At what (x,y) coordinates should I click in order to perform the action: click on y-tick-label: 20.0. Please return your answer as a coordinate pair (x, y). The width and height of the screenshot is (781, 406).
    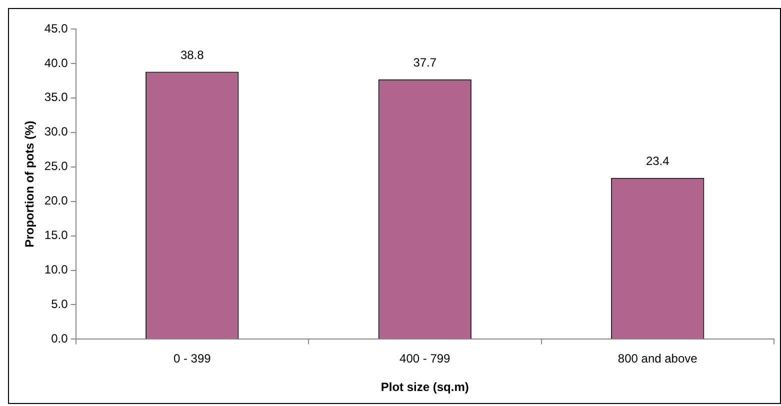
    Looking at the image, I should click on (56, 201).